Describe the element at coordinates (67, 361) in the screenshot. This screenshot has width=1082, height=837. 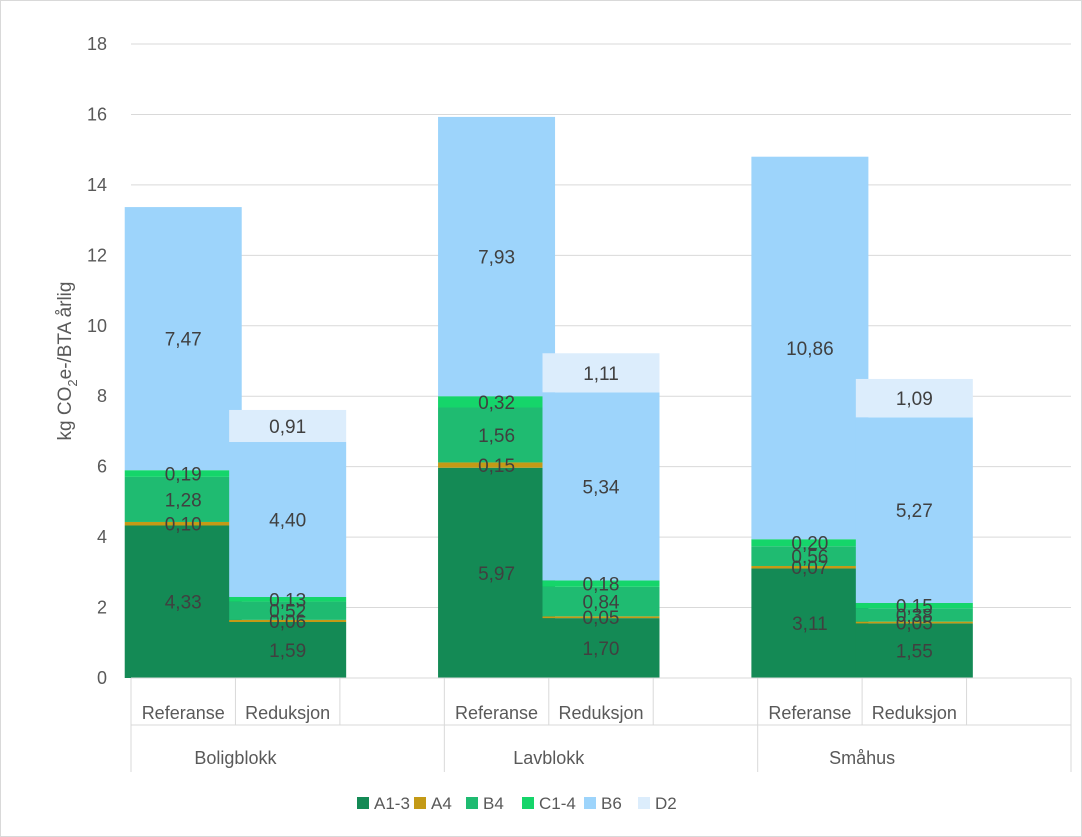
I see `y-axis-label: kg CO2e-/BTA årlig` at that location.